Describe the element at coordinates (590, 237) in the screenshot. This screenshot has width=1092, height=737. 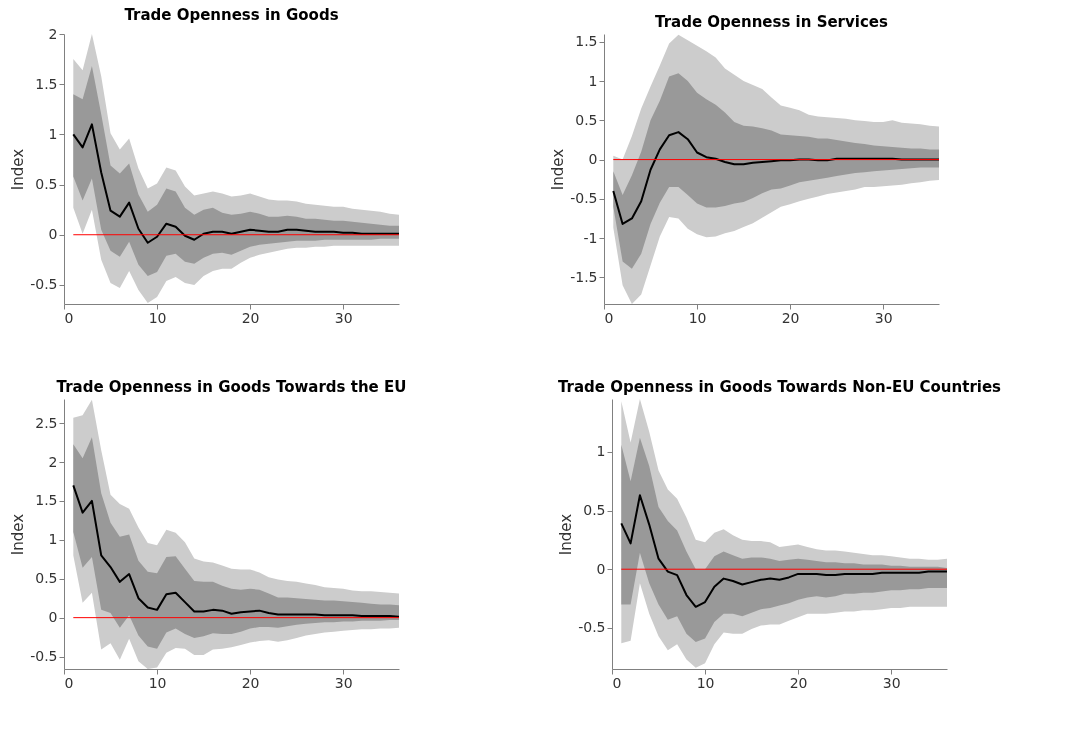
I see `y-tick-label: -1` at that location.